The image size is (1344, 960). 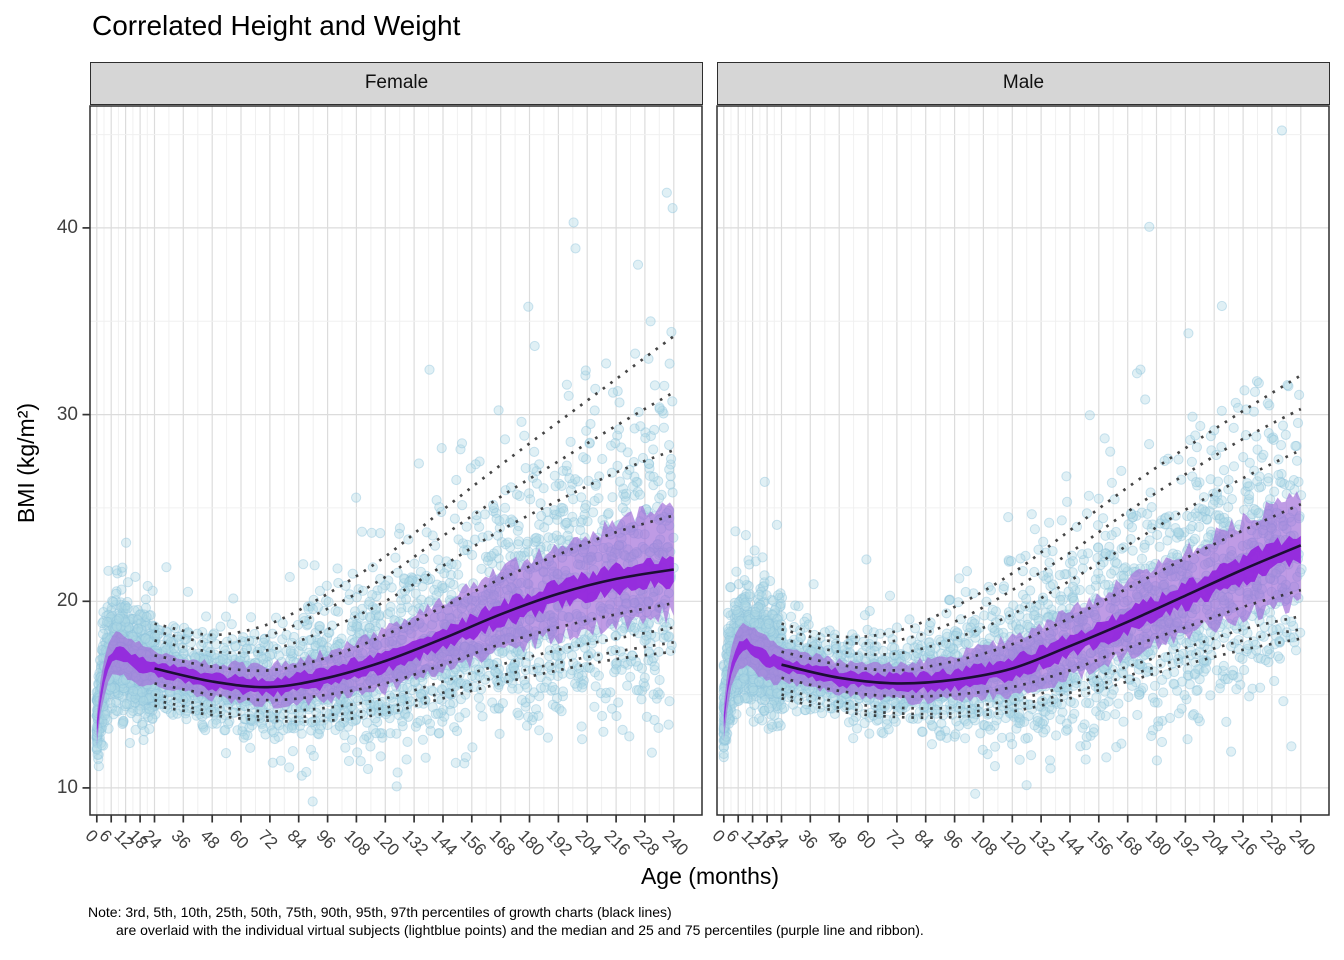 What do you see at coordinates (414, 669) in the screenshot?
I see `percentile-dotted-p10` at bounding box center [414, 669].